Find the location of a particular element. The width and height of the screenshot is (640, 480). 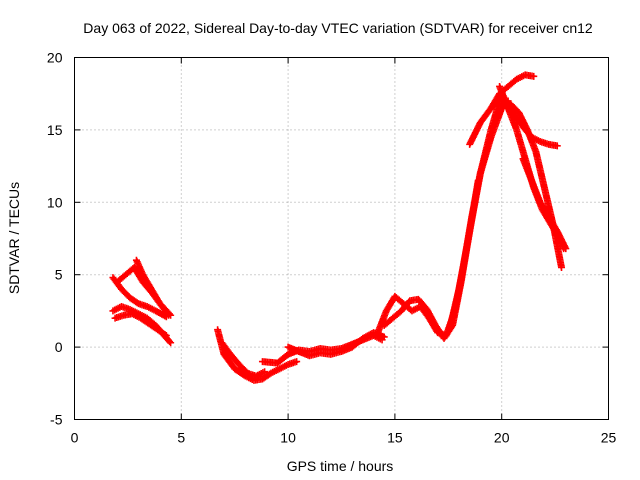

x-tick-label: 10 is located at coordinates (288, 438).